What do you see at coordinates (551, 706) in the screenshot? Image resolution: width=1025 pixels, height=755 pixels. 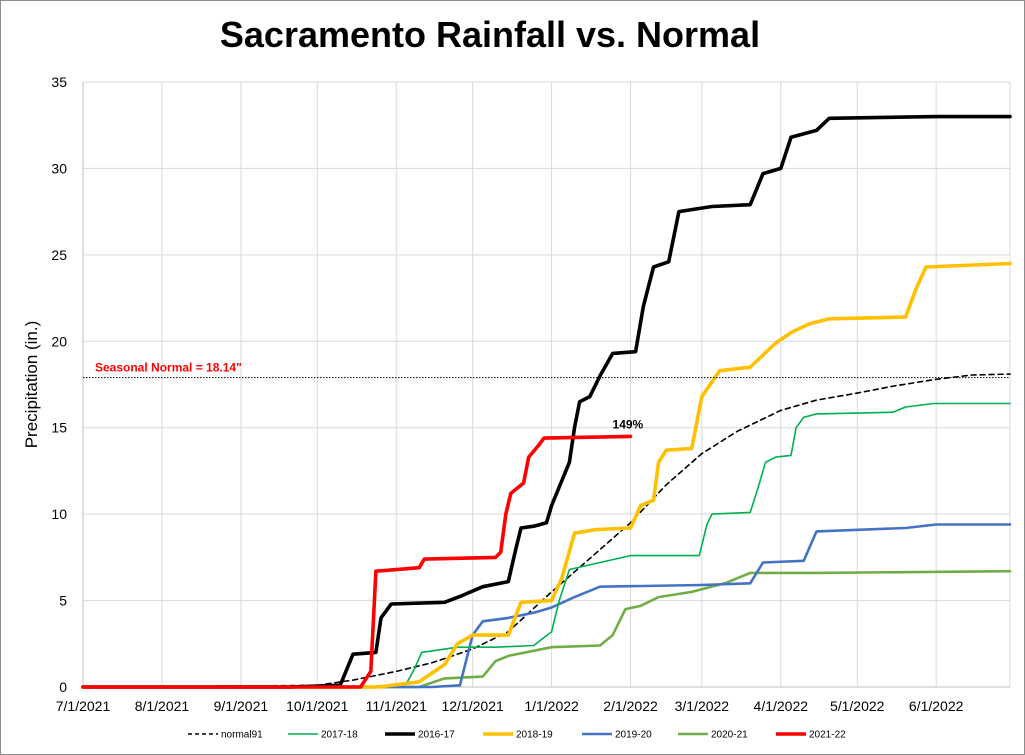 I see `x-tick-label: 1/1/2022` at bounding box center [551, 706].